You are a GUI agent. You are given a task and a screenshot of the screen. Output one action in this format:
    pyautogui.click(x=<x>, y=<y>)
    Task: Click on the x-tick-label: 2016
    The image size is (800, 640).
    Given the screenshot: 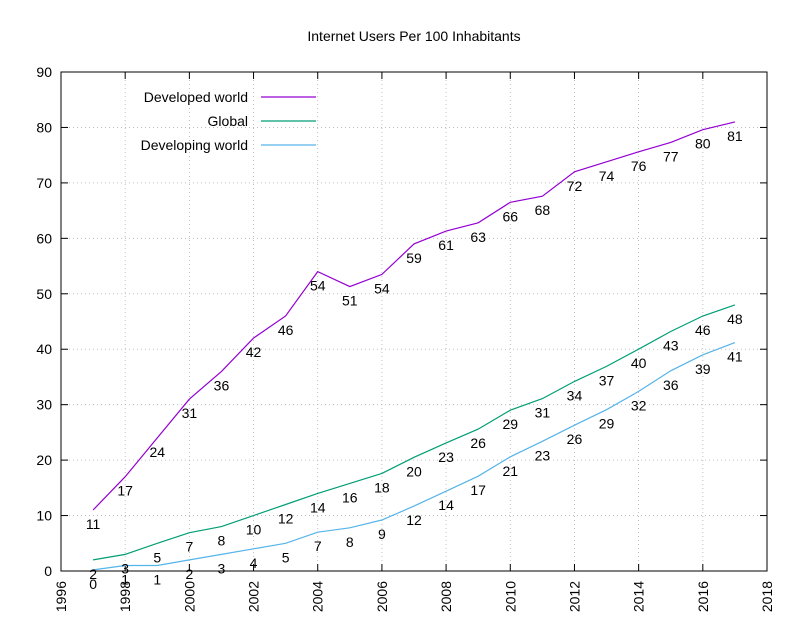 What is the action you would take?
    pyautogui.click(x=703, y=596)
    